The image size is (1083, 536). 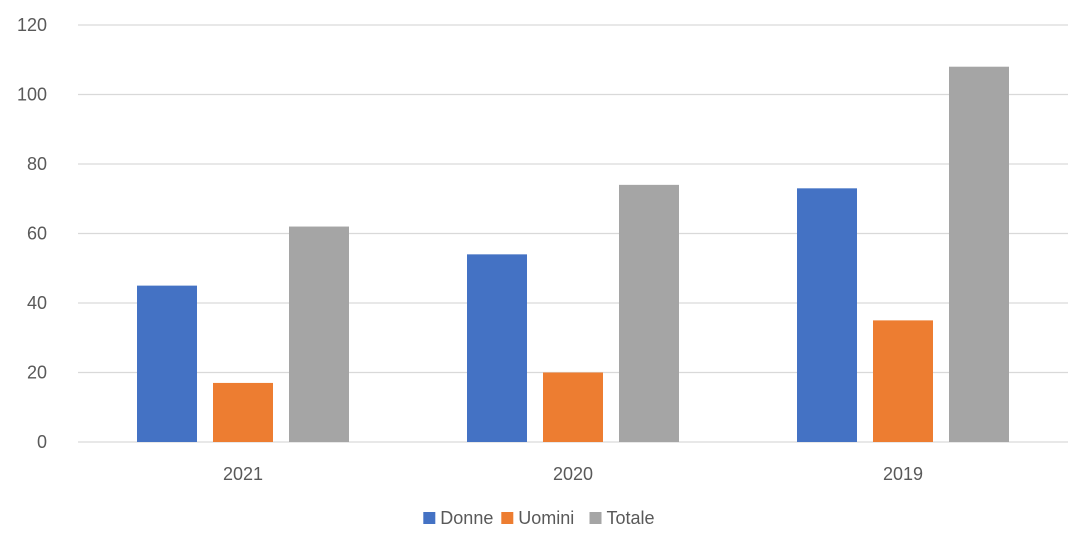 What do you see at coordinates (319, 334) in the screenshot?
I see `bar-totale-2021` at bounding box center [319, 334].